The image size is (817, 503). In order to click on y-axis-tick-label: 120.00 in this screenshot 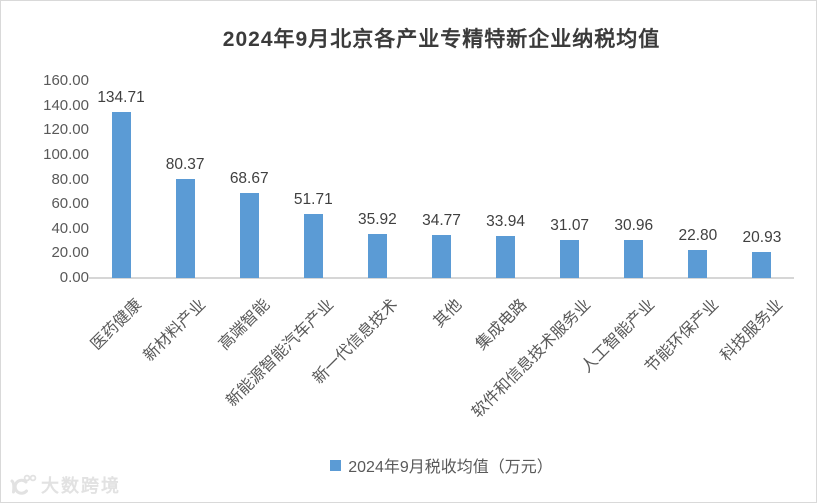, I will do `click(66, 130)`.